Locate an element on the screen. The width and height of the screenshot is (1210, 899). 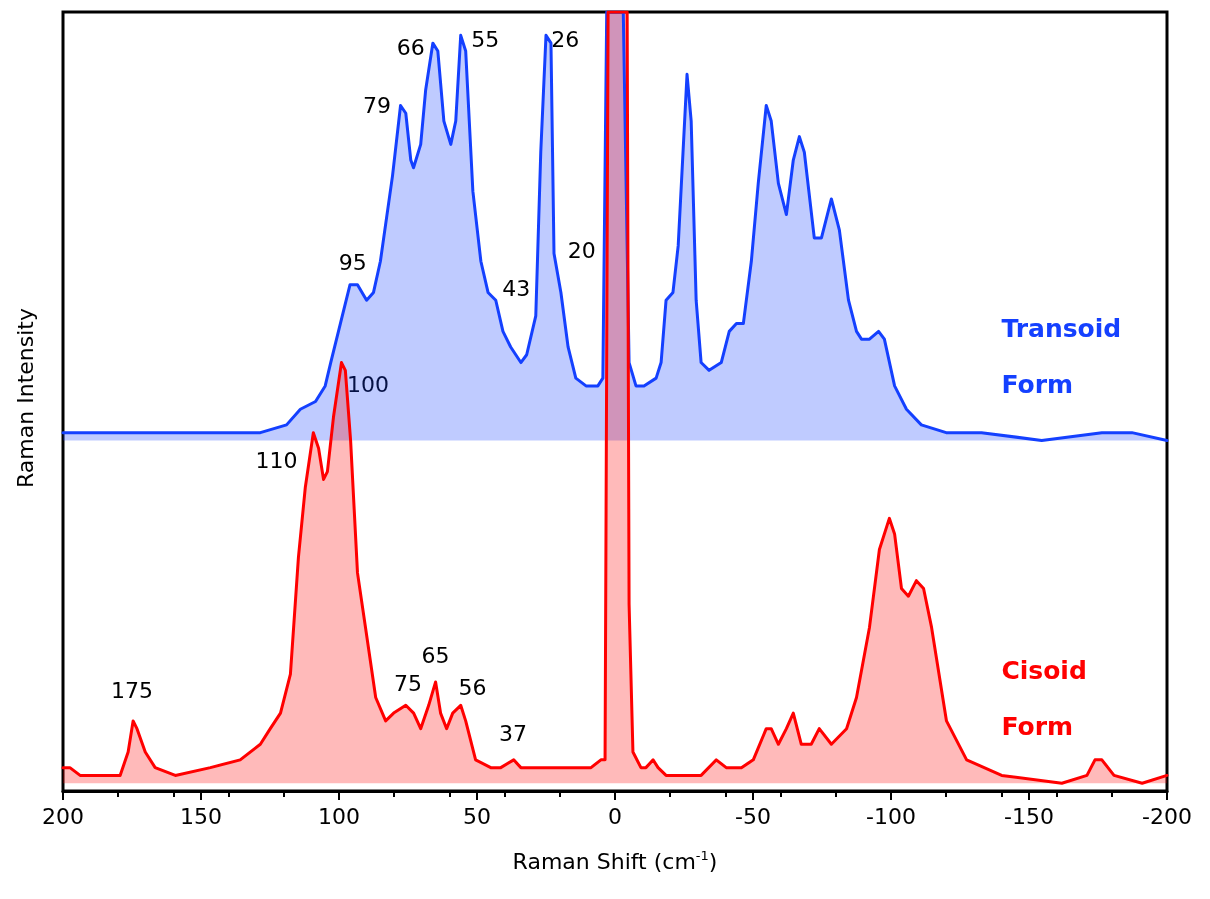
annotation: 56 is located at coordinates (472, 687).